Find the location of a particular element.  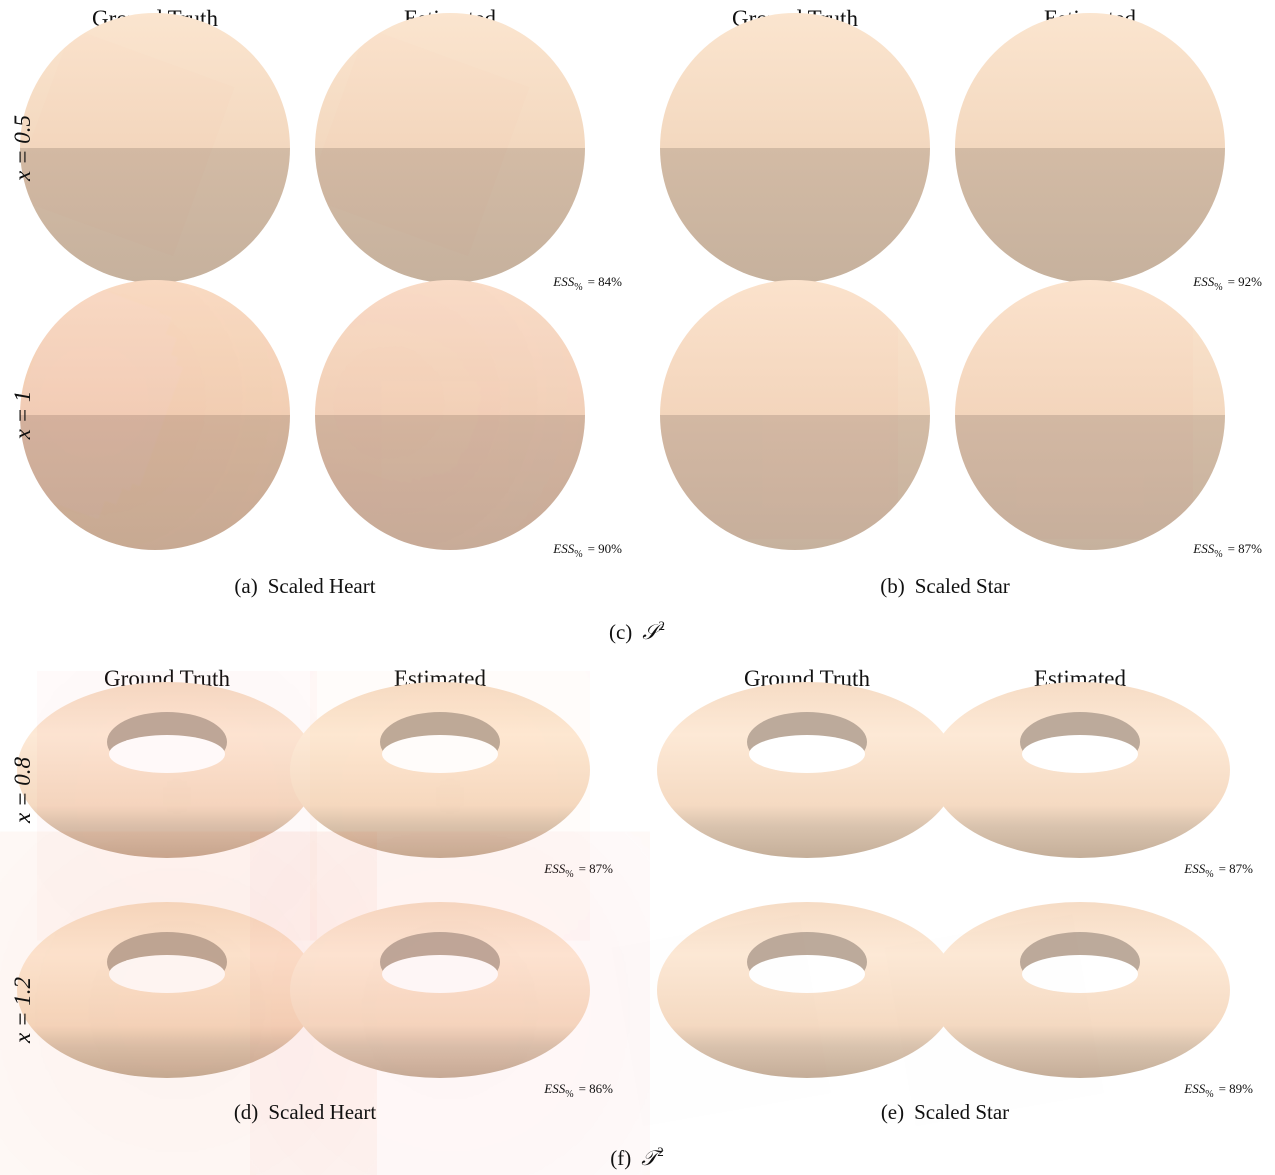

row-label: x = 1.2 is located at coordinates (22, 1010).